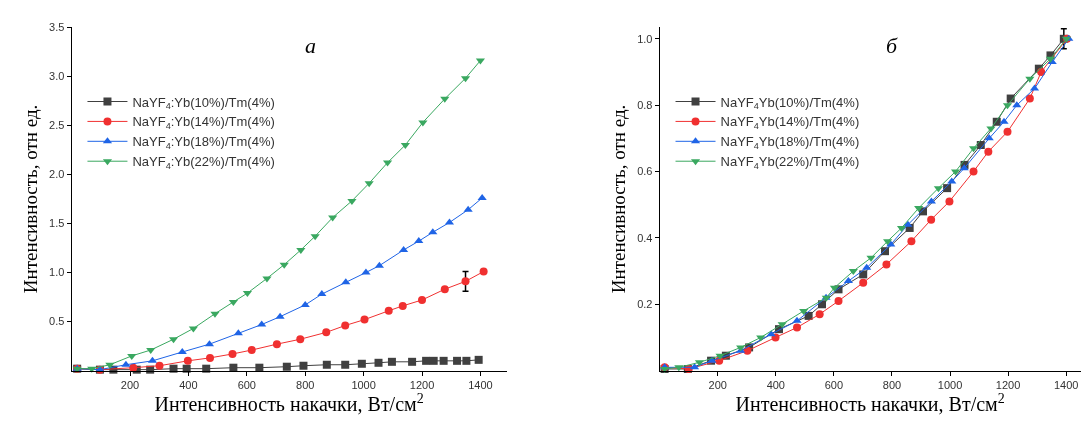 Image resolution: width=1085 pixels, height=430 pixels. Describe the element at coordinates (790, 123) in the screenshot. I see `legend-label: NaYF$_{4}$Yb(14%)/Tm(4%)` at that location.